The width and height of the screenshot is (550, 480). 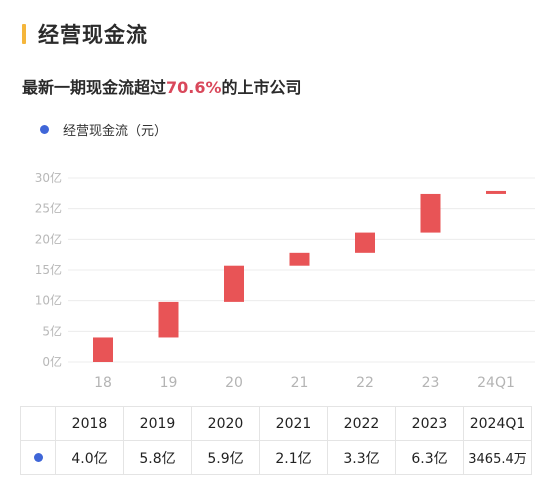 What do you see at coordinates (361, 457) in the screenshot?
I see `table-value-cell: 3.3亿` at bounding box center [361, 457].